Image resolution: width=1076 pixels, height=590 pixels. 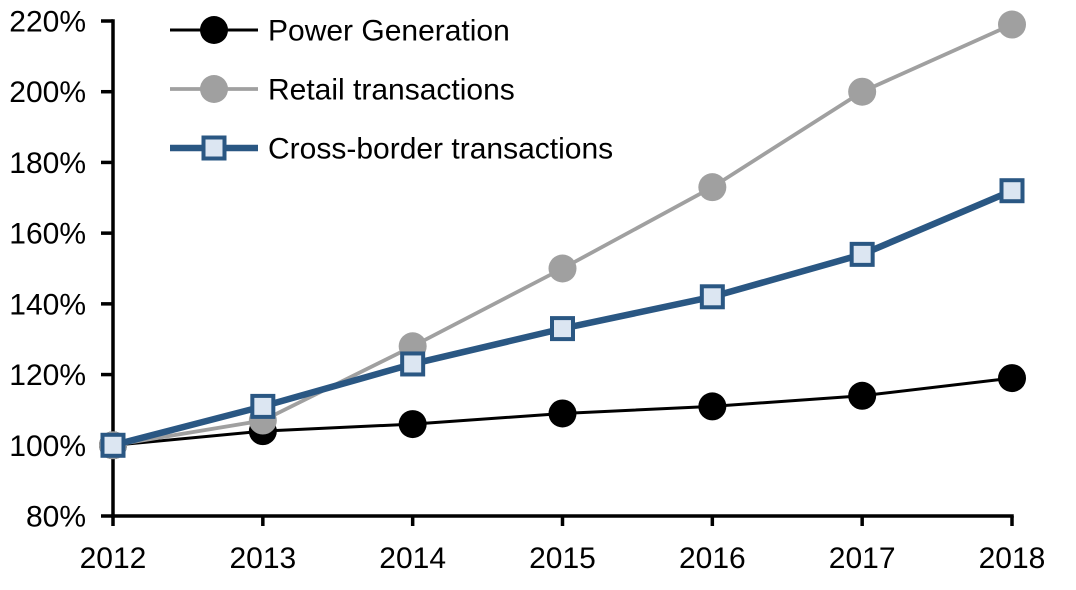 I want to click on legend-item-cross-border-transactions: Cross-border transactions, so click(x=391, y=149).